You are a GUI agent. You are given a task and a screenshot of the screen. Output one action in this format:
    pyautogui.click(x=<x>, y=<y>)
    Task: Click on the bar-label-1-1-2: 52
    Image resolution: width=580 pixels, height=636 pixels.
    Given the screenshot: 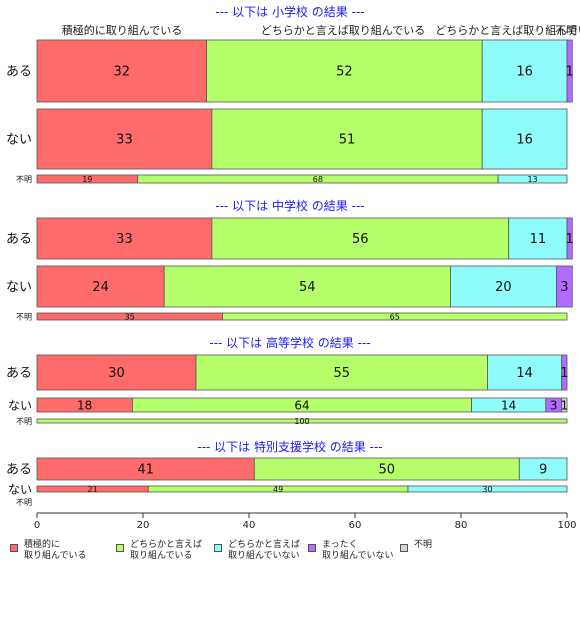 What is the action you would take?
    pyautogui.click(x=344, y=72)
    